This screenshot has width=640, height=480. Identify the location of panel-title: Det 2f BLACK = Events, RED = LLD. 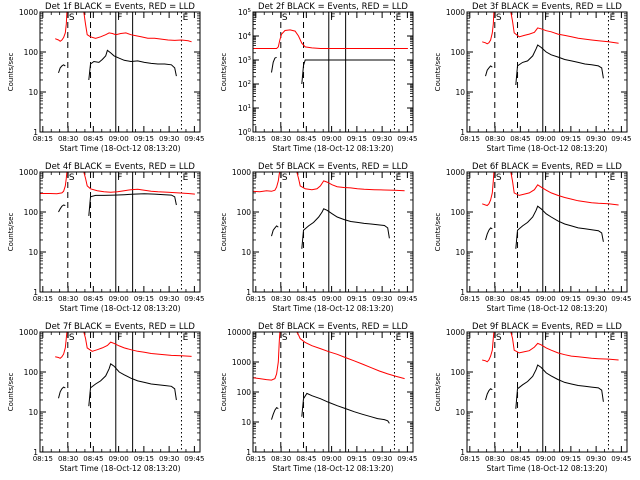
(333, 7).